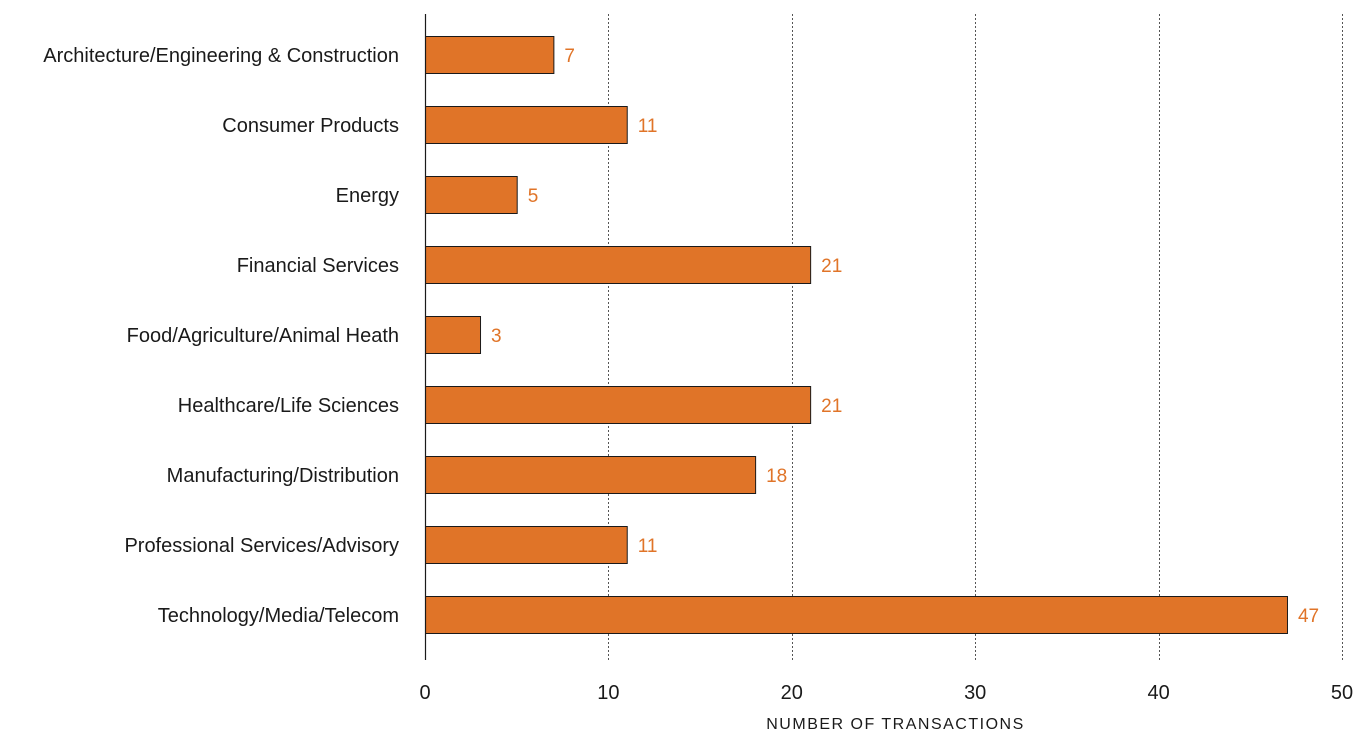 This screenshot has height=734, width=1357. What do you see at coordinates (263, 336) in the screenshot?
I see `category-label-4: Food/Agriculture/Animal Heath` at bounding box center [263, 336].